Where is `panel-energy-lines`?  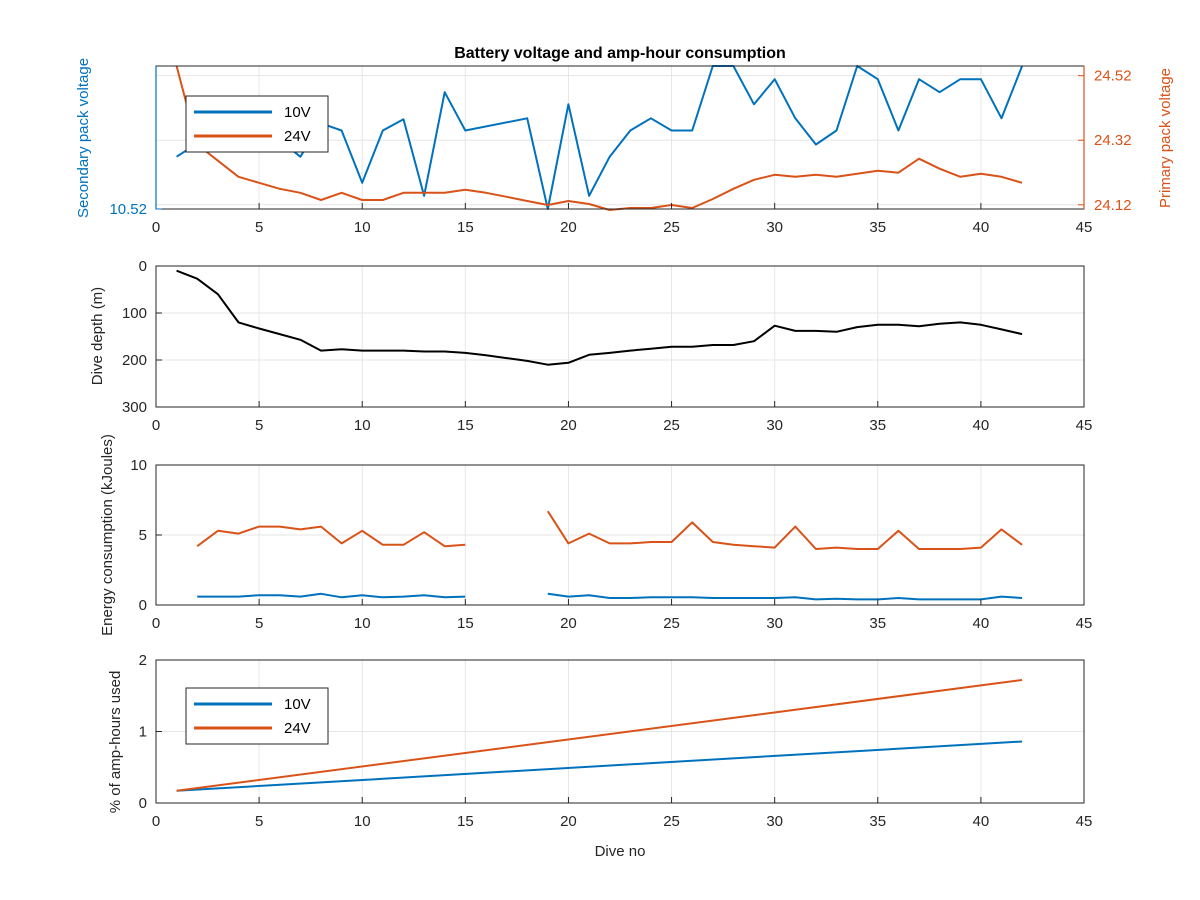
panel-energy-lines is located at coordinates (609, 555).